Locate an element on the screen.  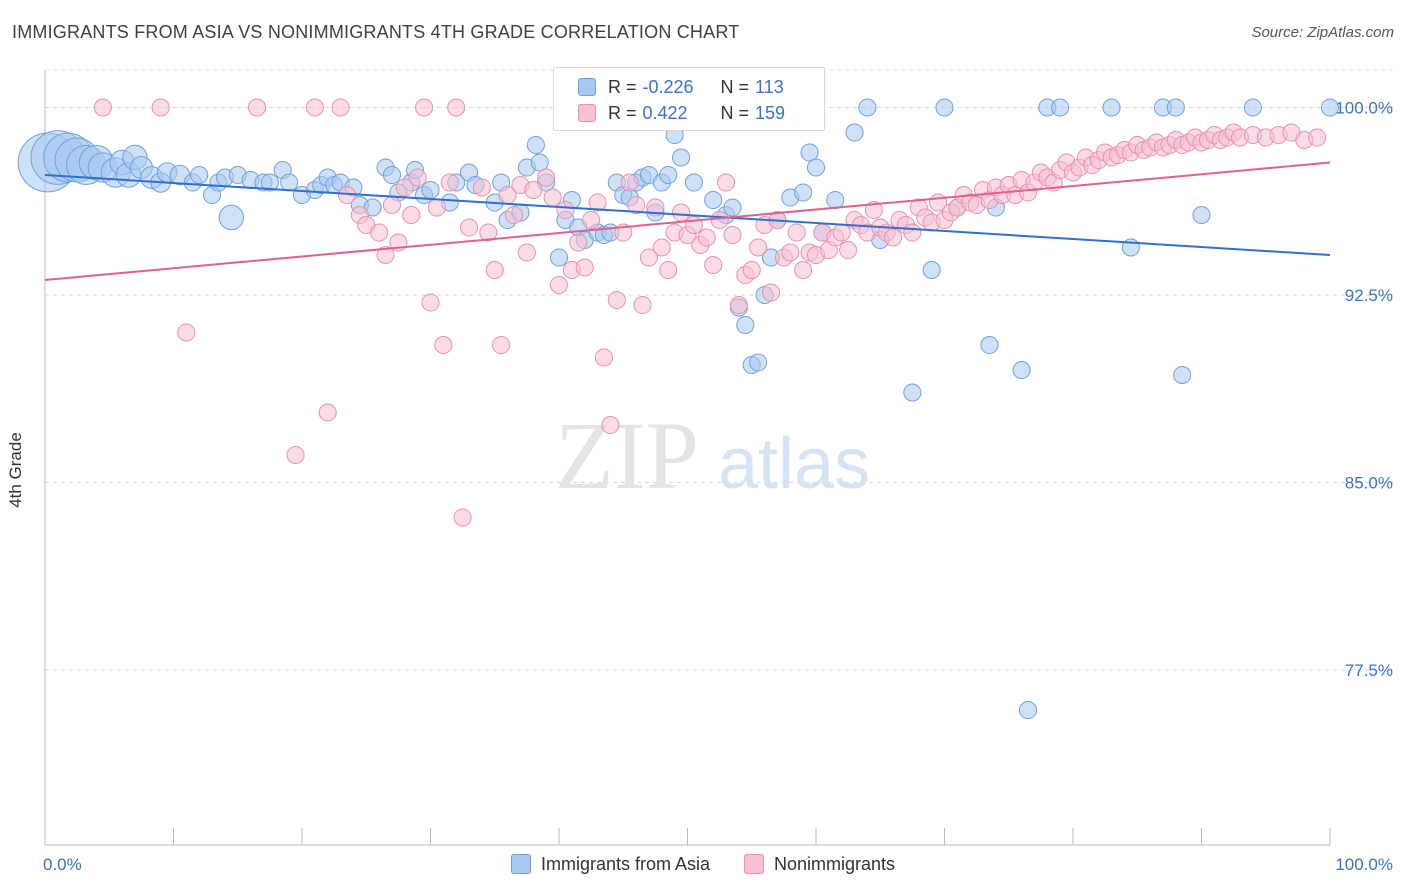
stats-row-immigrants: R = -0.226 N = 113 is located at coordinates (681, 87).